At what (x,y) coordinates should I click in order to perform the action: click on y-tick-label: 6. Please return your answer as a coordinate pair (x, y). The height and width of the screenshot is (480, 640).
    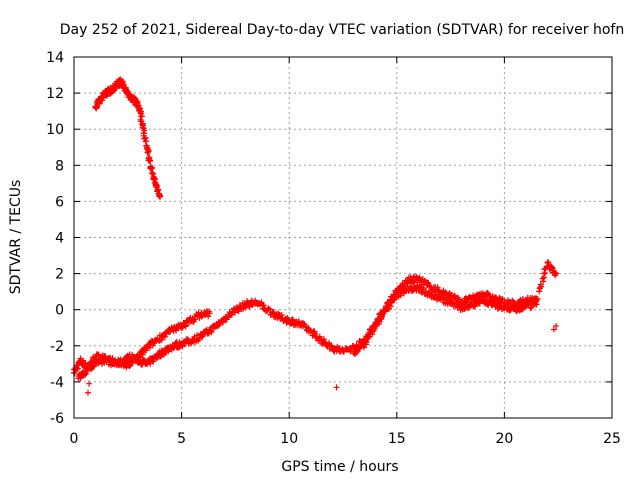
    Looking at the image, I should click on (59, 202).